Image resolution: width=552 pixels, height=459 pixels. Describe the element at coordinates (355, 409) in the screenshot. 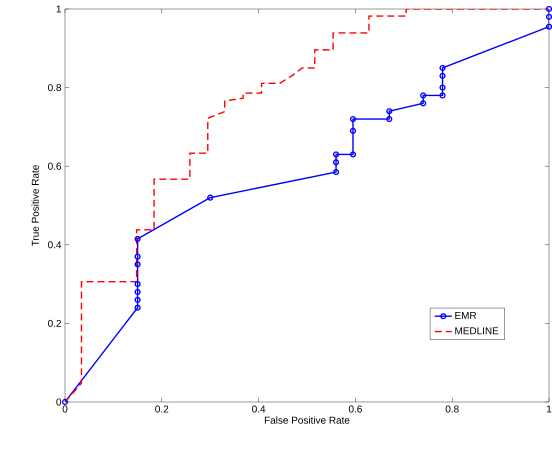

I see `x-tick-label: 0.6` at that location.